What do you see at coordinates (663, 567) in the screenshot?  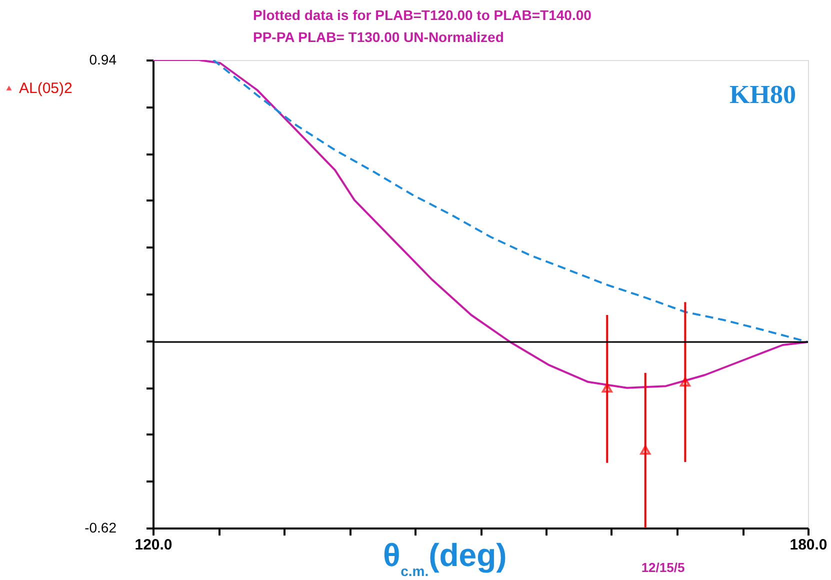 I see `text: 12/15/5` at bounding box center [663, 567].